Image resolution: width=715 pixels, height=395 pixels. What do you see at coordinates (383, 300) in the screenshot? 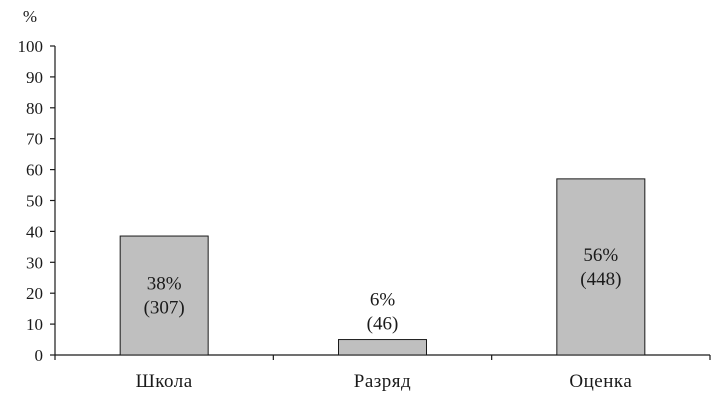
I see `data-label: 6%` at bounding box center [383, 300].